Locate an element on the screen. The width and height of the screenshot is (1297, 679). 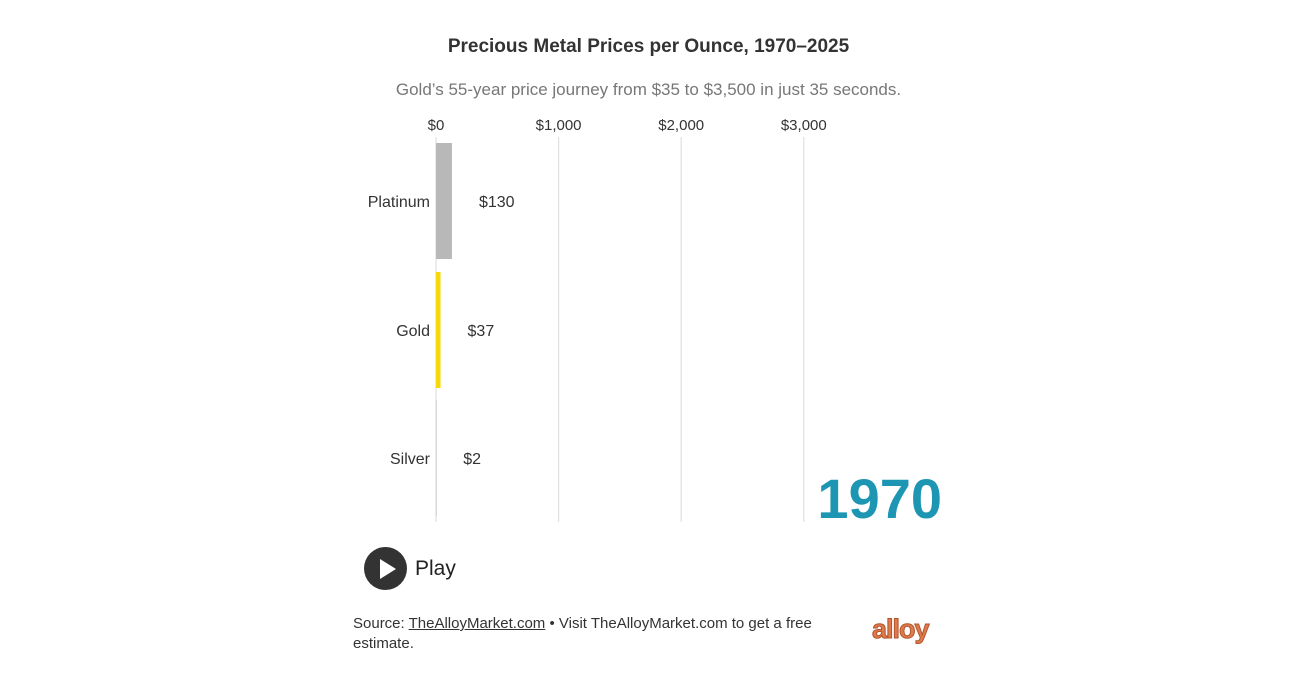
play-button: Play is located at coordinates (410, 568).